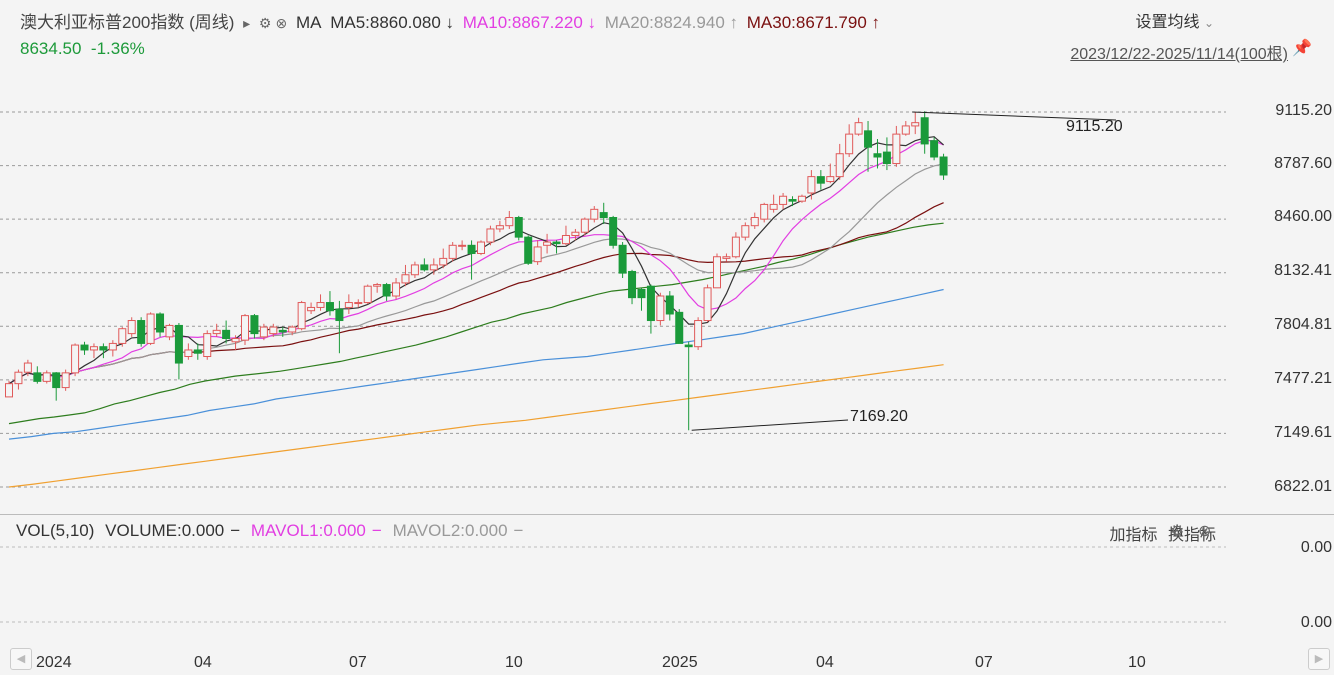 This screenshot has width=1334, height=675. I want to click on settings-ma-label: 设置均线, so click(1167, 22).